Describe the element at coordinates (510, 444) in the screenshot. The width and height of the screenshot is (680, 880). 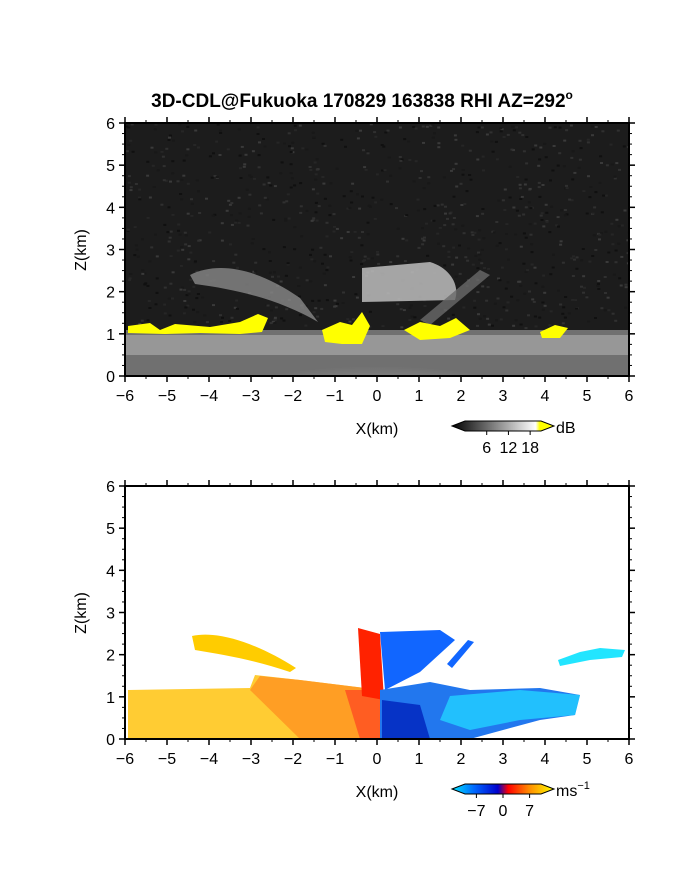
I see `backscatter-colorbar-ticks: 6 12 18` at that location.